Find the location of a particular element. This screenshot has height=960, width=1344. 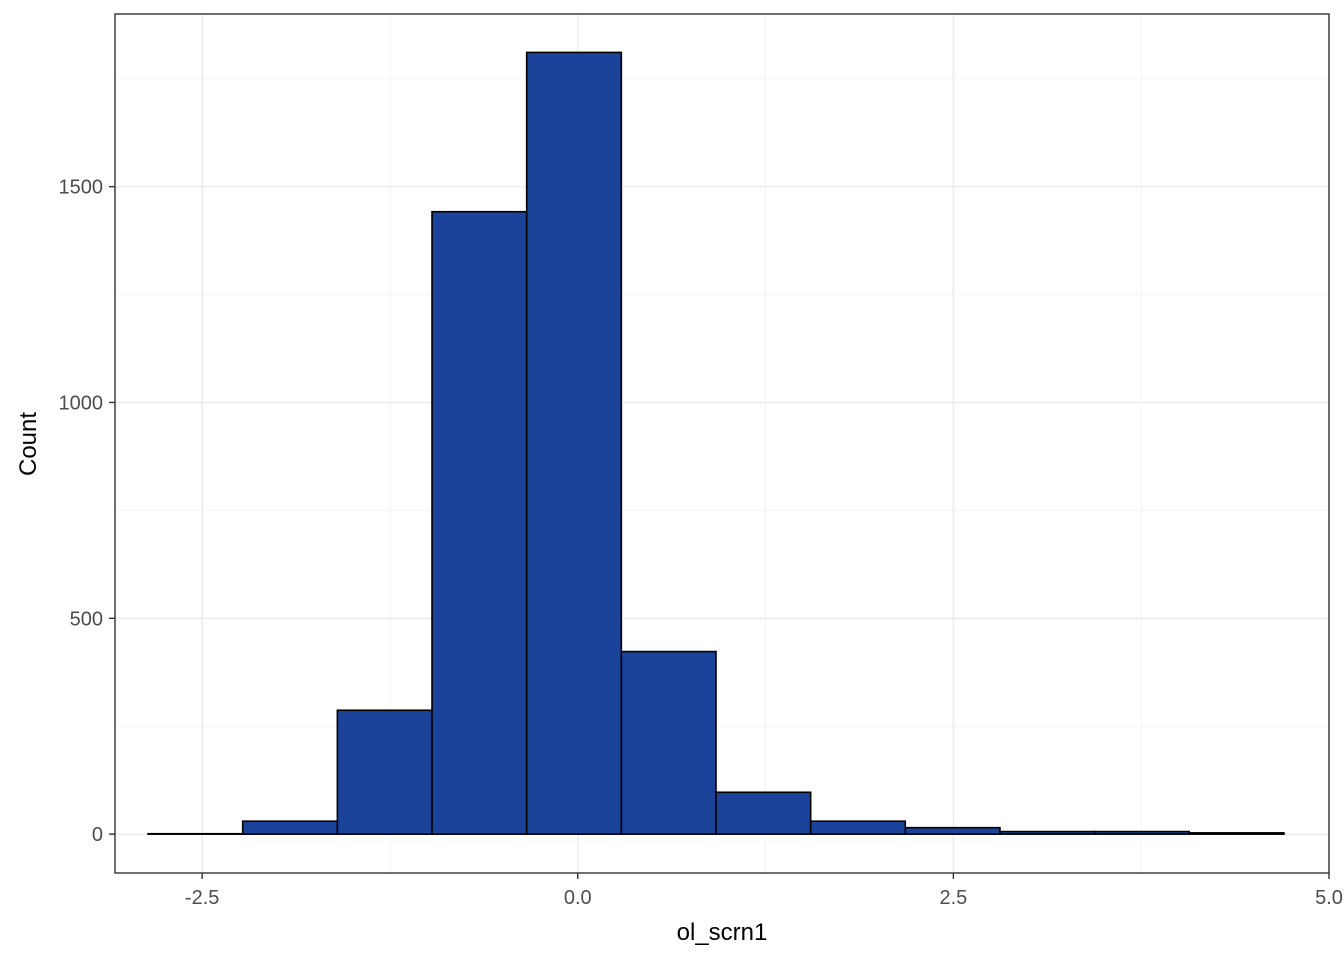

x-tick-label: -2.5 is located at coordinates (202, 898).